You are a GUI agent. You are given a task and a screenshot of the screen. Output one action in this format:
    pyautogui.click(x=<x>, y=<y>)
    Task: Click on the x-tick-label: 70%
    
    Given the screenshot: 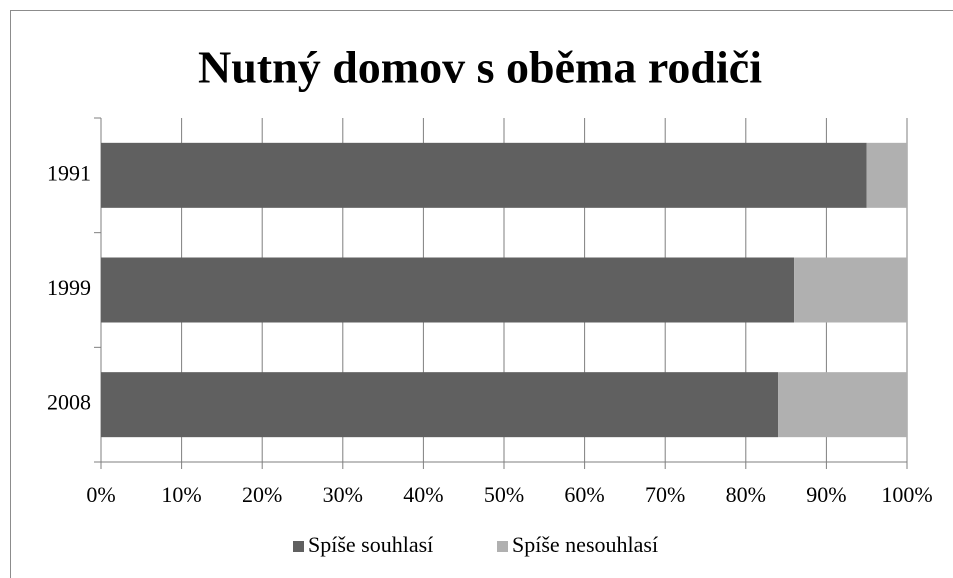 What is the action you would take?
    pyautogui.click(x=665, y=494)
    